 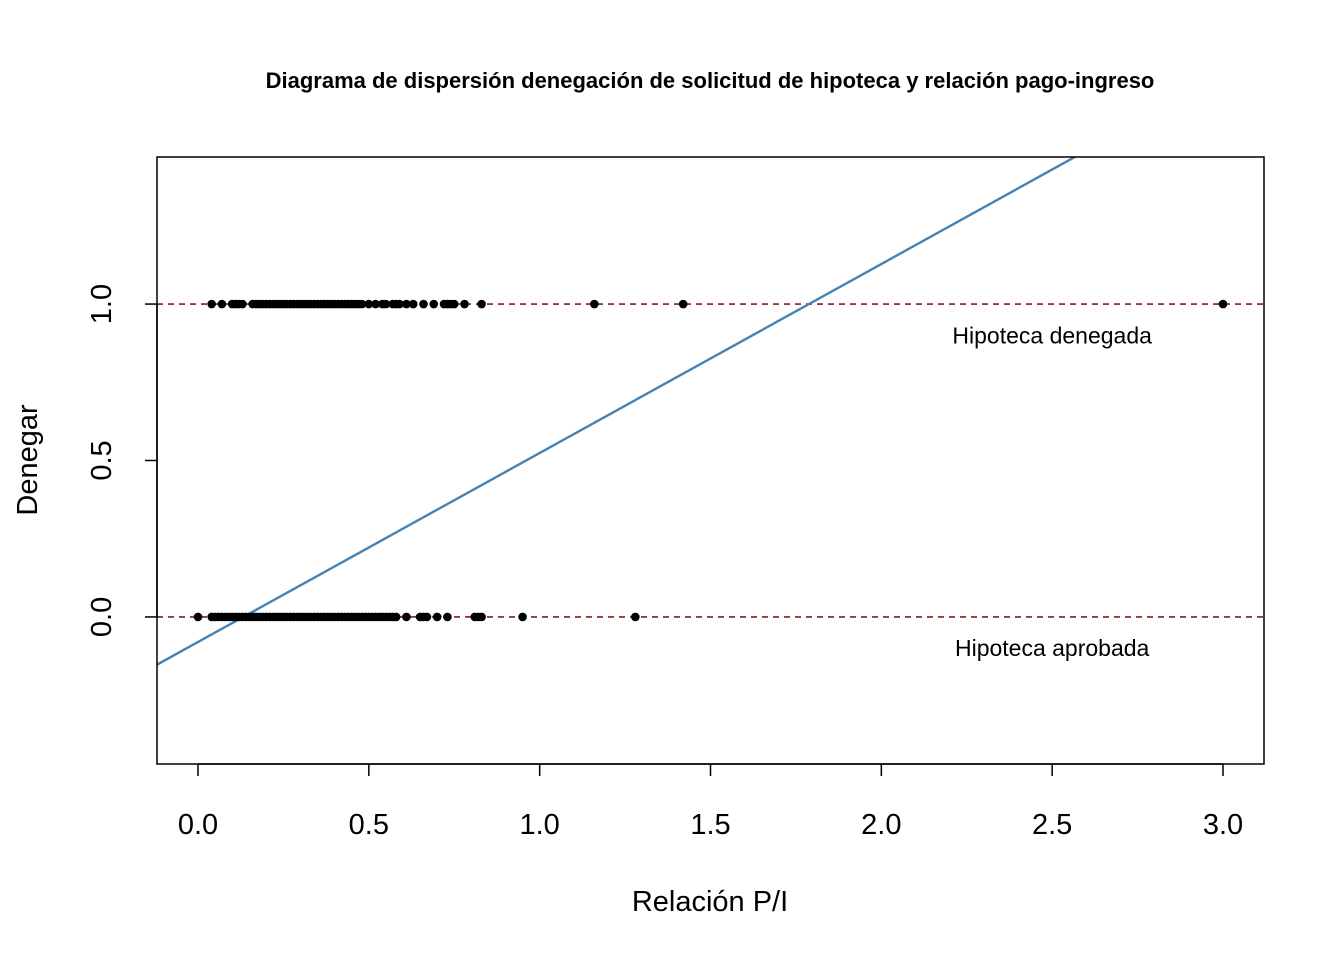 I want to click on x-axis: 0.0 0.5 1.0 1.5 2.0 2.5 3.0, so click(x=710, y=802).